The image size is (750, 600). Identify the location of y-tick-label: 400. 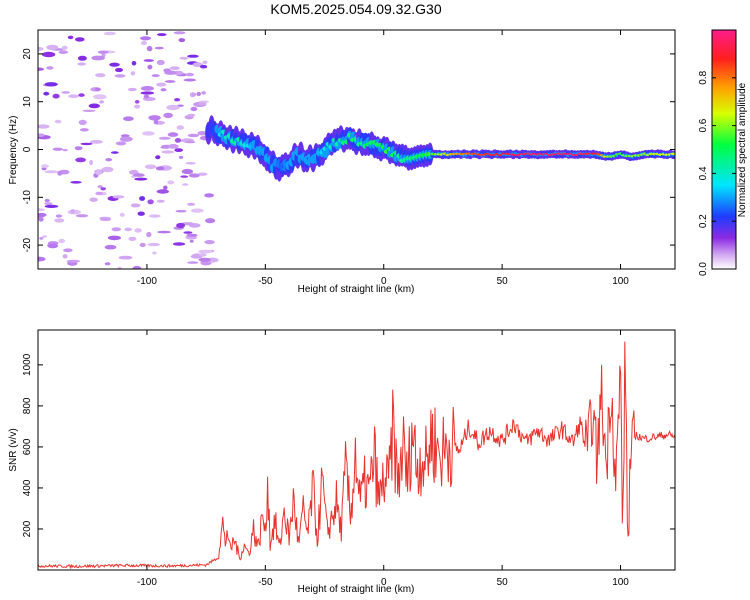
(27, 487).